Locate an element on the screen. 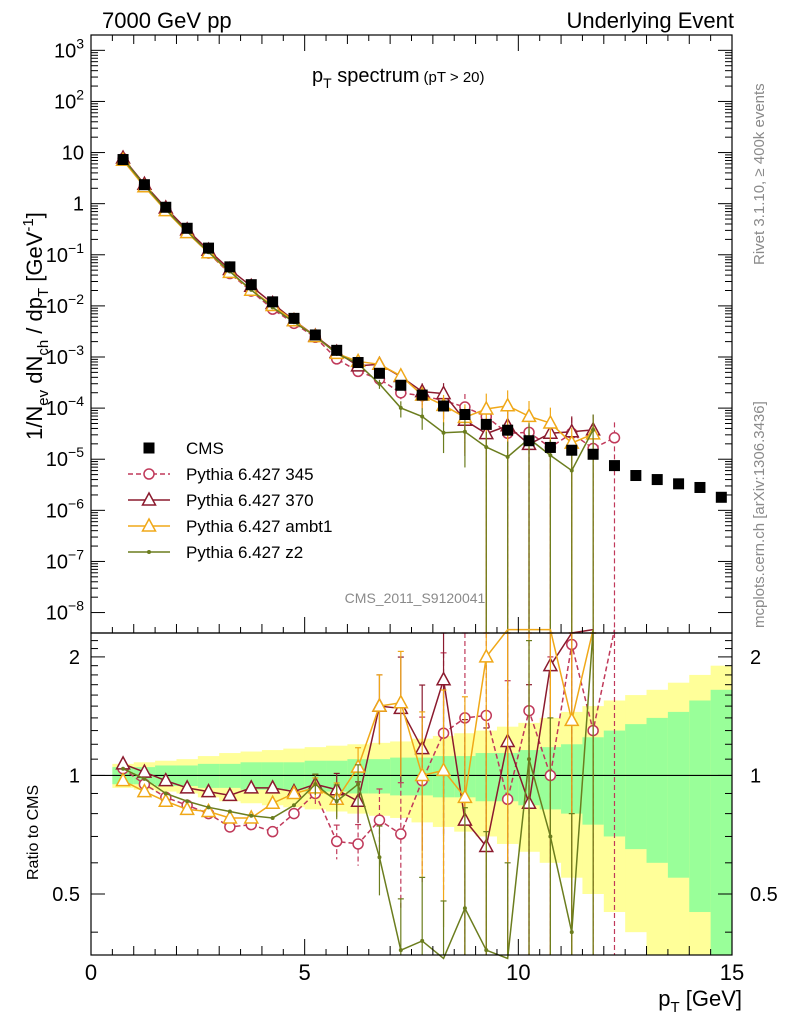 The image size is (786, 1024). upper-tick-label: 10⁻¹ is located at coordinates (65, 253).